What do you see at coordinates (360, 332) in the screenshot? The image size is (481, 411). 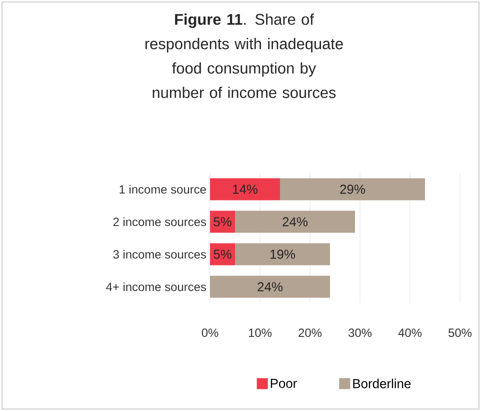 I see `x-tick-label: 30%` at bounding box center [360, 332].